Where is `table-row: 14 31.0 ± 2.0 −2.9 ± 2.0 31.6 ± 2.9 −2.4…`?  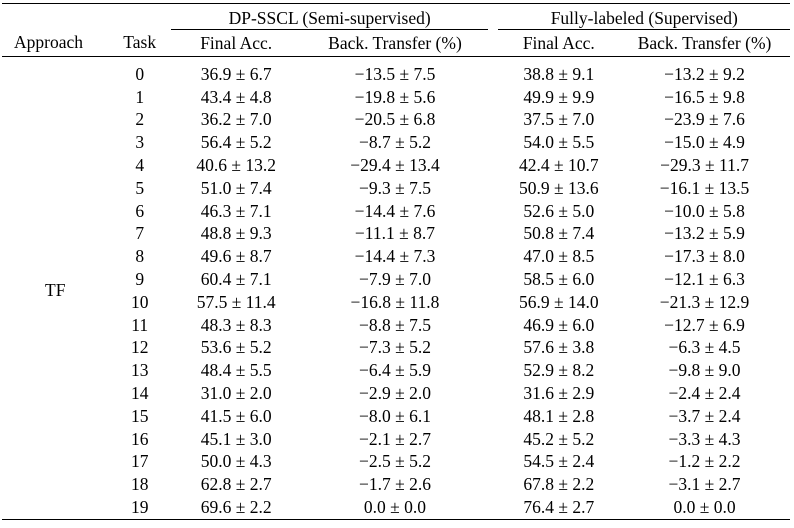
table-row: 14 31.0 ± 2.0 −2.9 ± 2.0 31.6 ± 2.9 −2.4… is located at coordinates (396, 393).